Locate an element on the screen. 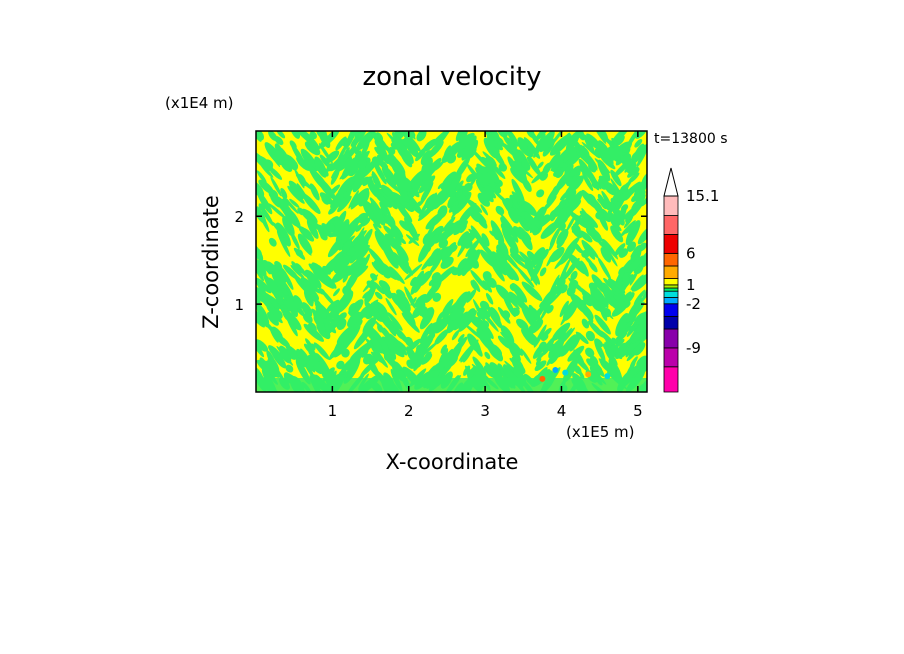 The height and width of the screenshot is (654, 904). x-tick-label: 5 is located at coordinates (638, 411).